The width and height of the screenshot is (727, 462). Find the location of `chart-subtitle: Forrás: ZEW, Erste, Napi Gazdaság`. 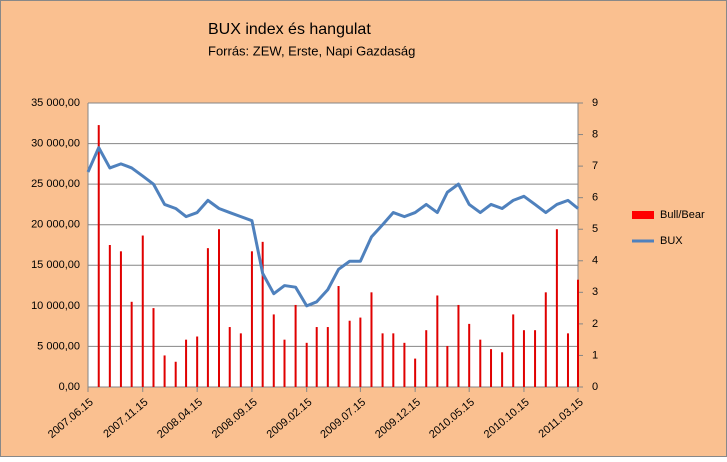

chart-subtitle: Forrás: ZEW, Erste, Napi Gazdaság is located at coordinates (311, 50).